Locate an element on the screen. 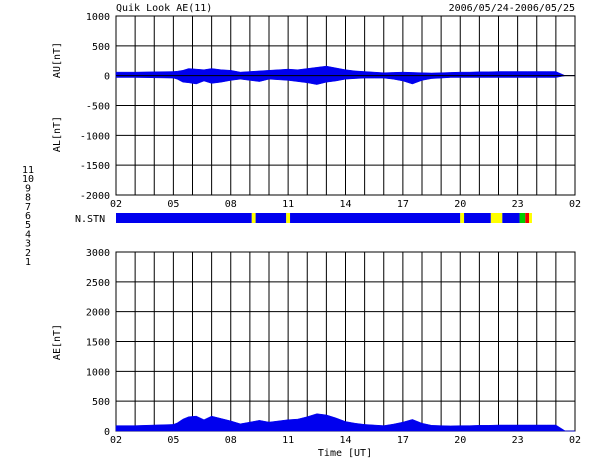 This screenshot has height=460, width=590. legend-item: 4 is located at coordinates (28, 234).